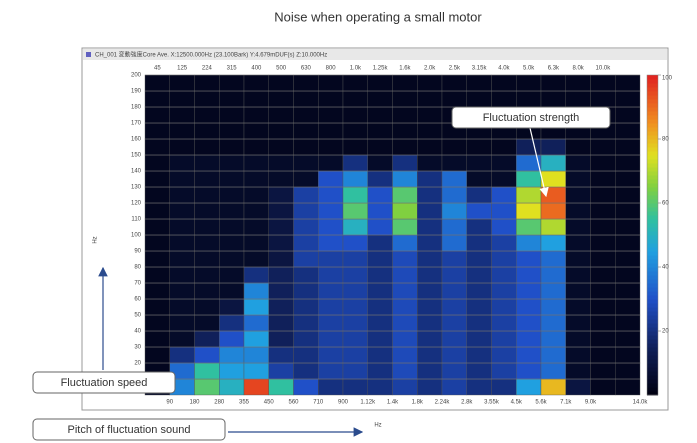 The height and width of the screenshot is (443, 697). What do you see at coordinates (604, 69) in the screenshot?
I see `x-tick-label-top: 10.0k` at bounding box center [604, 69].